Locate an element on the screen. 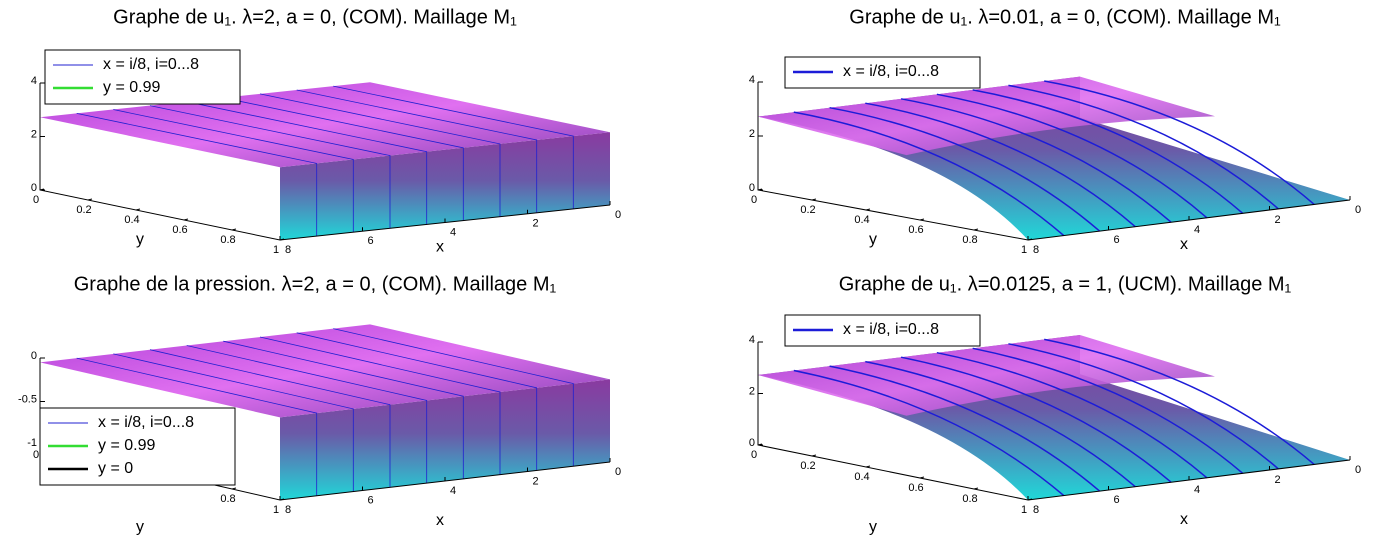 This screenshot has width=1390, height=555. z-tick-label: -0.5 is located at coordinates (27, 399).